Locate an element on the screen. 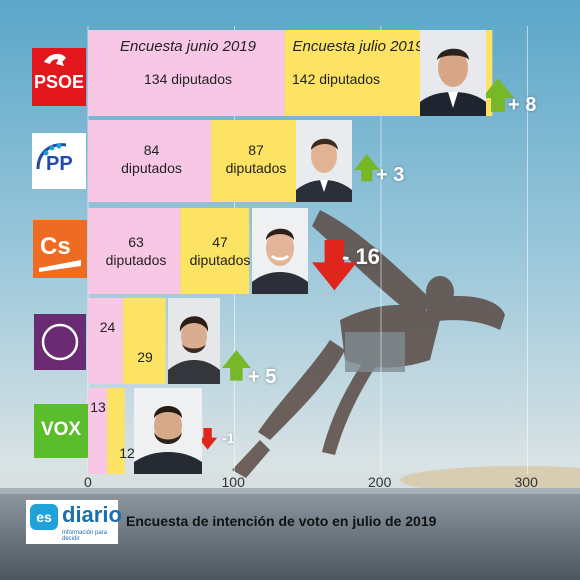  bar-july-vox is located at coordinates (116, 431).